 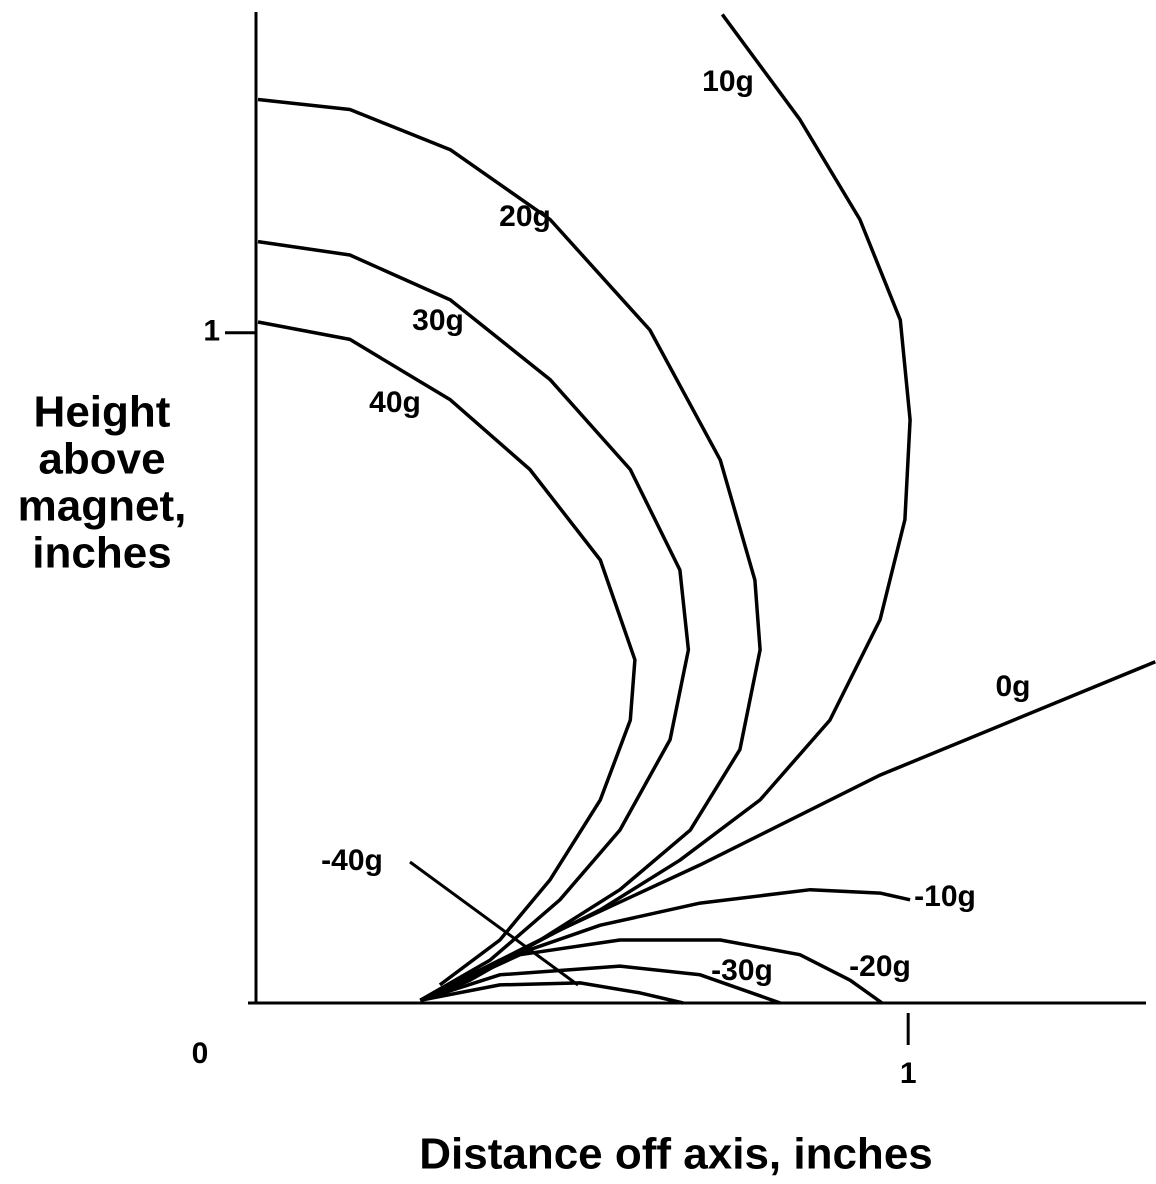 What do you see at coordinates (494, 923) in the screenshot?
I see `leader-line` at bounding box center [494, 923].